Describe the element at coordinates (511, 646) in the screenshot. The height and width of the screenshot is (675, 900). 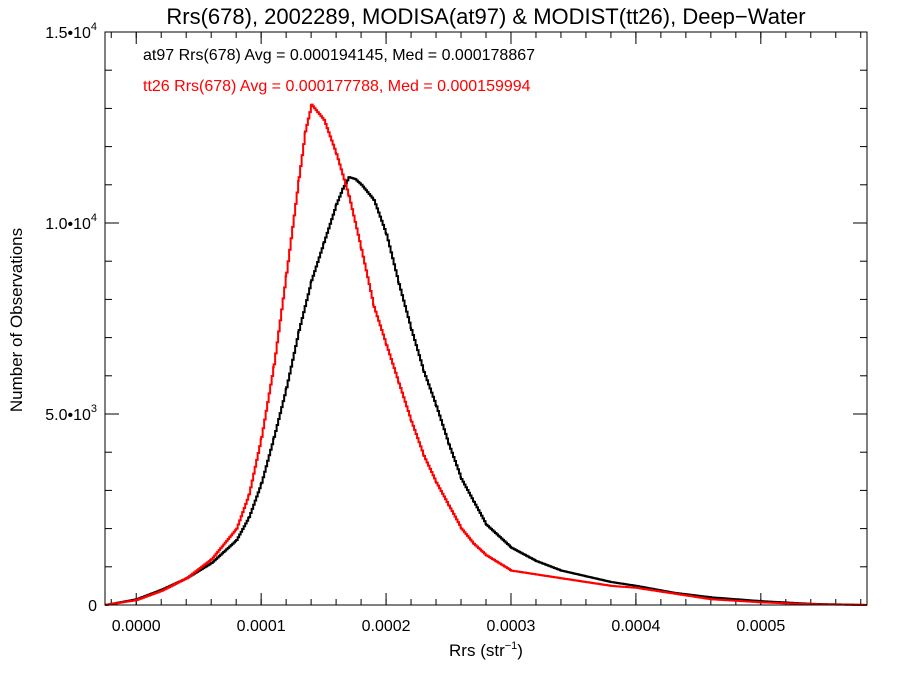
I see `x-axis-label-exponent: −1` at that location.